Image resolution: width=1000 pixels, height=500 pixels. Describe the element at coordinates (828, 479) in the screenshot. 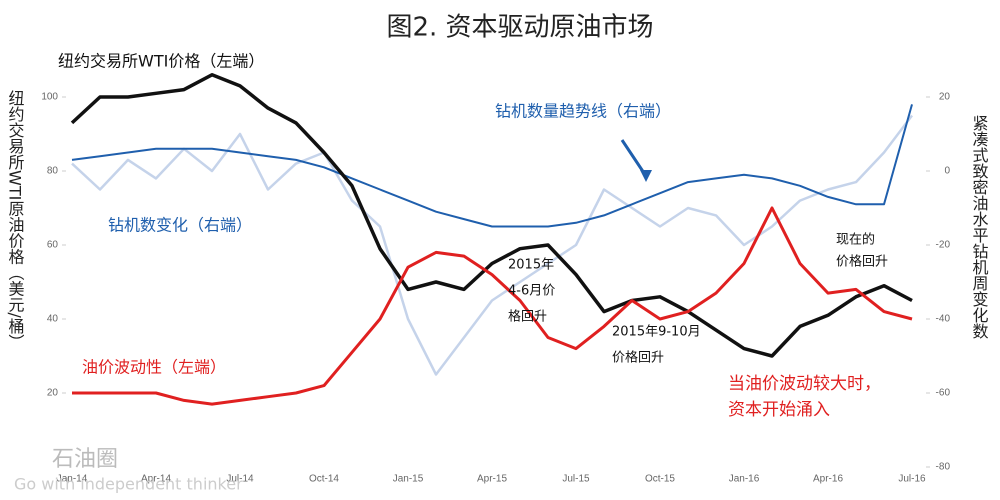

I see `x-tick-label: Apr-16` at that location.